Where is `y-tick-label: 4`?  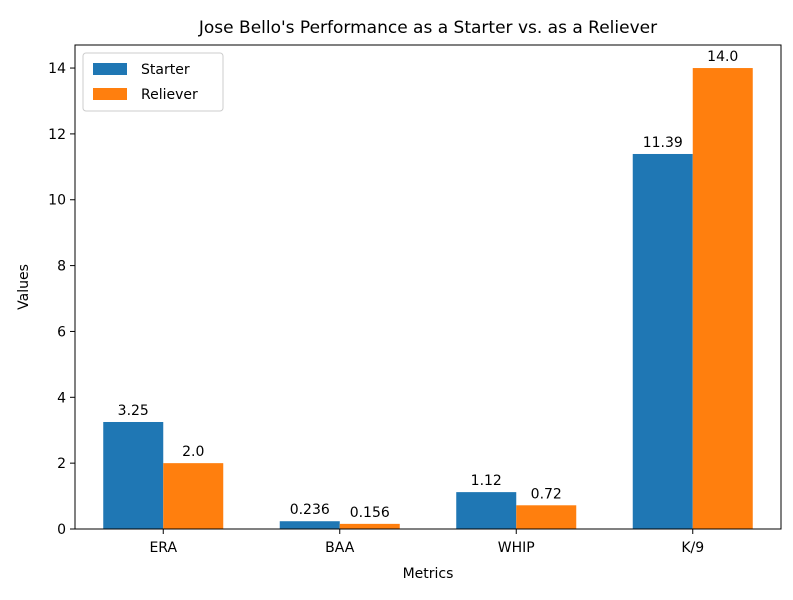
y-tick-label: 4 is located at coordinates (61, 398).